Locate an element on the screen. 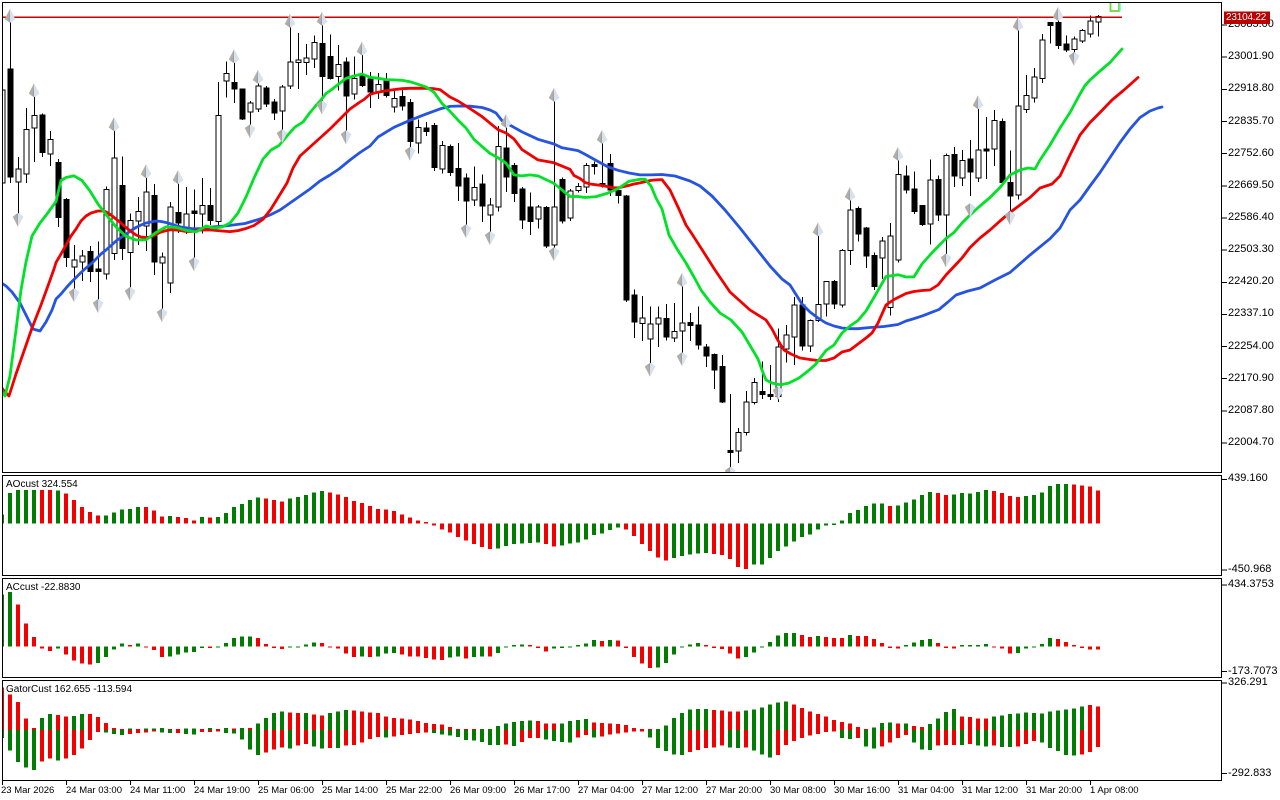  price-axis-label: 22918.80 is located at coordinates (1251, 88).